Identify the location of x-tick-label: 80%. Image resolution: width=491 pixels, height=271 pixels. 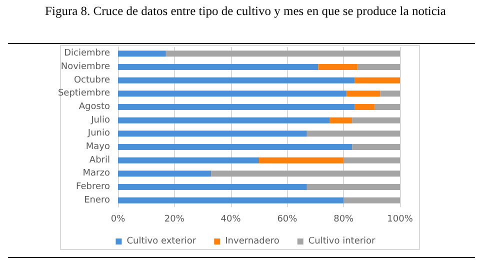
(344, 219).